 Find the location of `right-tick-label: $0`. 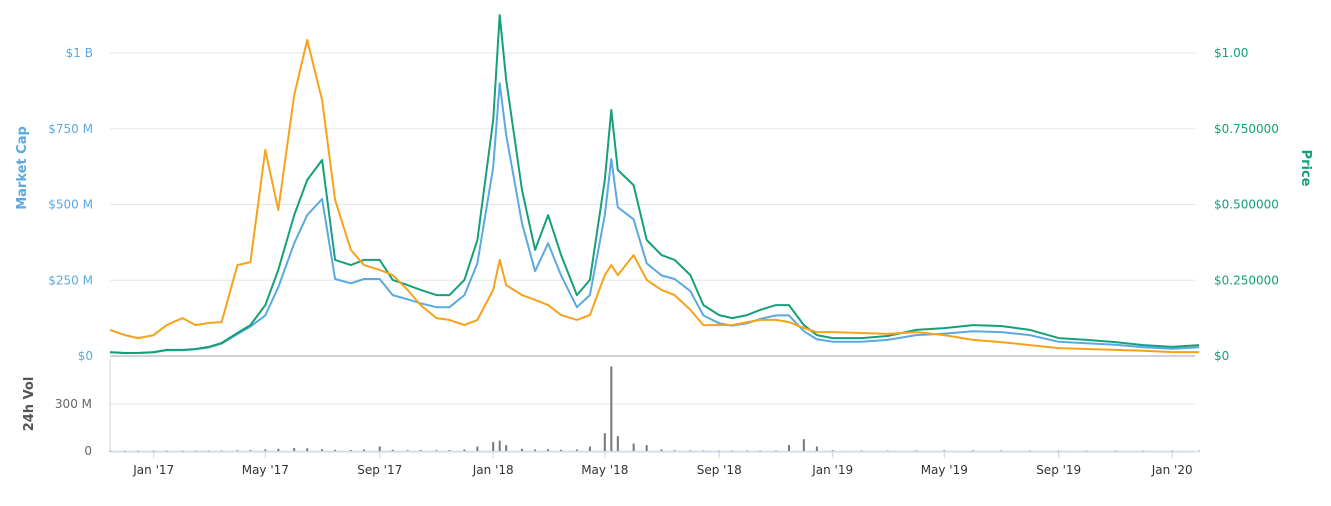

right-tick-label: $0 is located at coordinates (1221, 356).